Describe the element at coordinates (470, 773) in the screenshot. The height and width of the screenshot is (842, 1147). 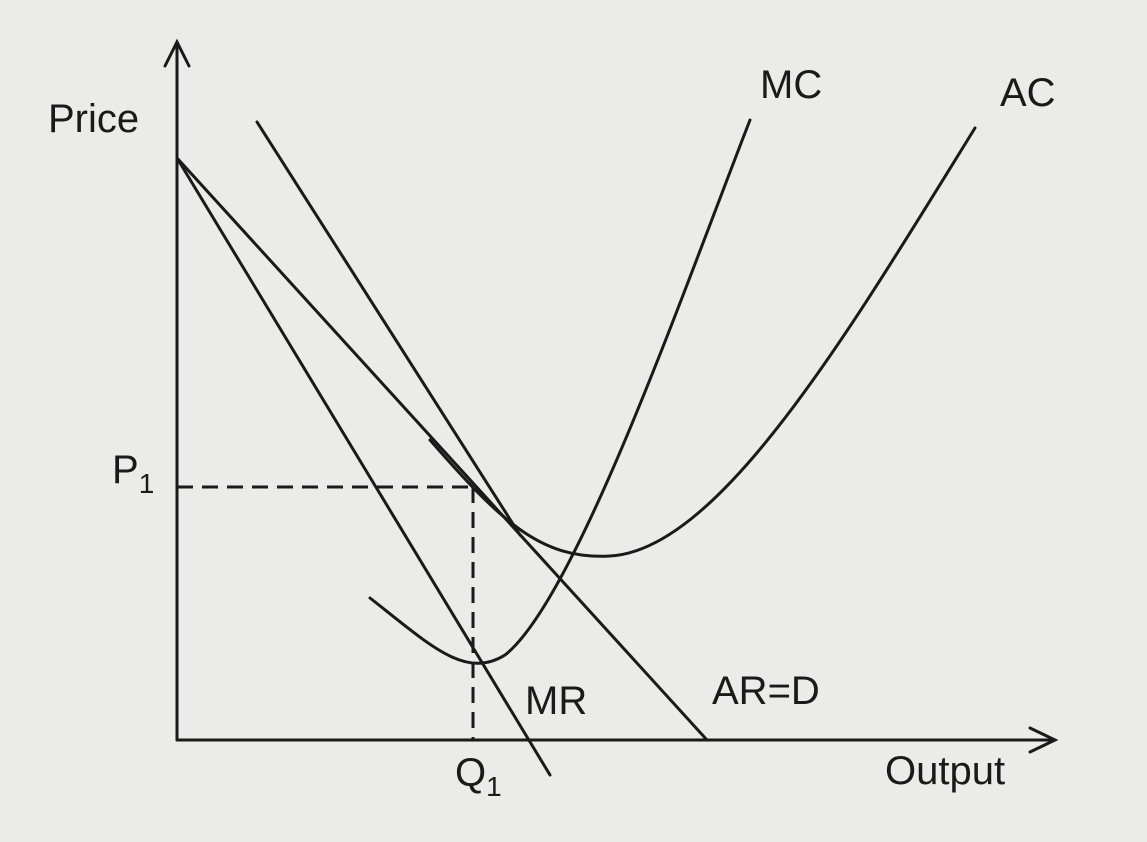
I see `quantity-marker-letter: Q` at that location.